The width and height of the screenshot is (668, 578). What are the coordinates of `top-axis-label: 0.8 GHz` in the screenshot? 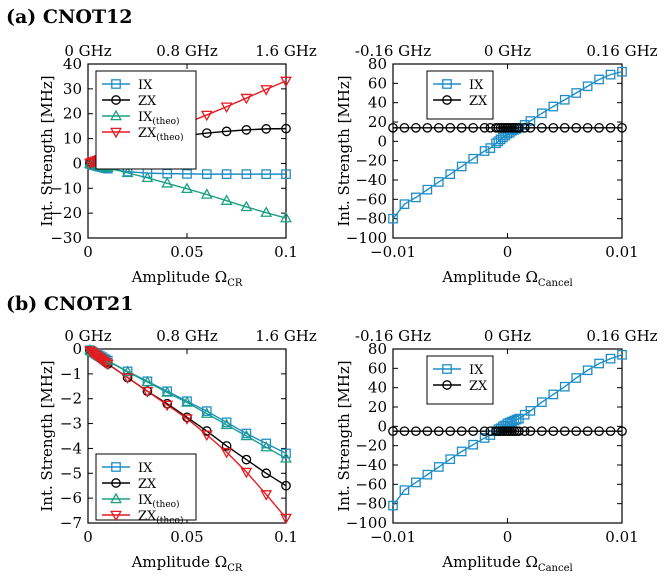 It's located at (187, 336).